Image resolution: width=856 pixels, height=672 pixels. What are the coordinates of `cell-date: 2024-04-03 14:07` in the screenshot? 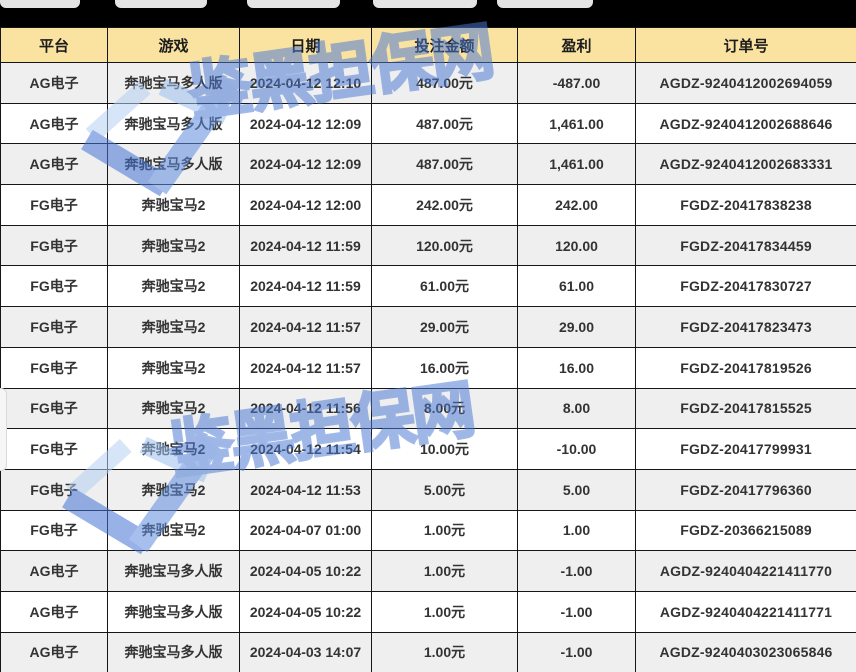 It's located at (305, 651).